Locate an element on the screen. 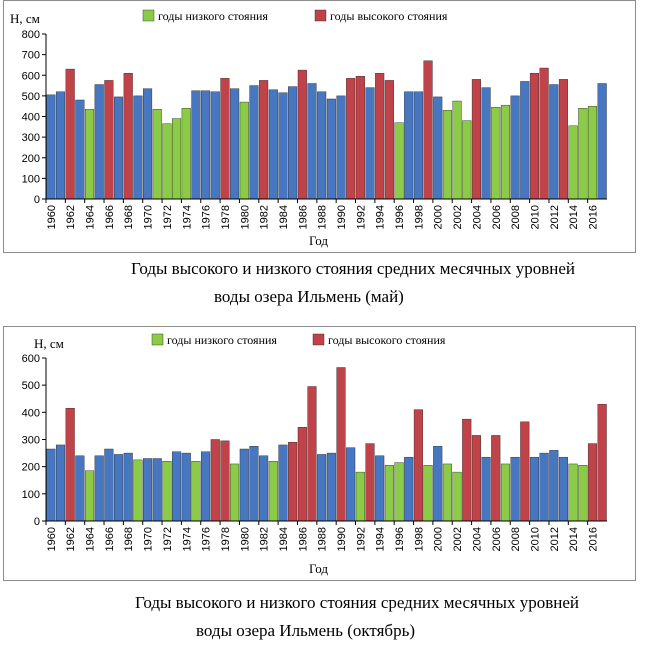  bar-1979 is located at coordinates (235, 492).